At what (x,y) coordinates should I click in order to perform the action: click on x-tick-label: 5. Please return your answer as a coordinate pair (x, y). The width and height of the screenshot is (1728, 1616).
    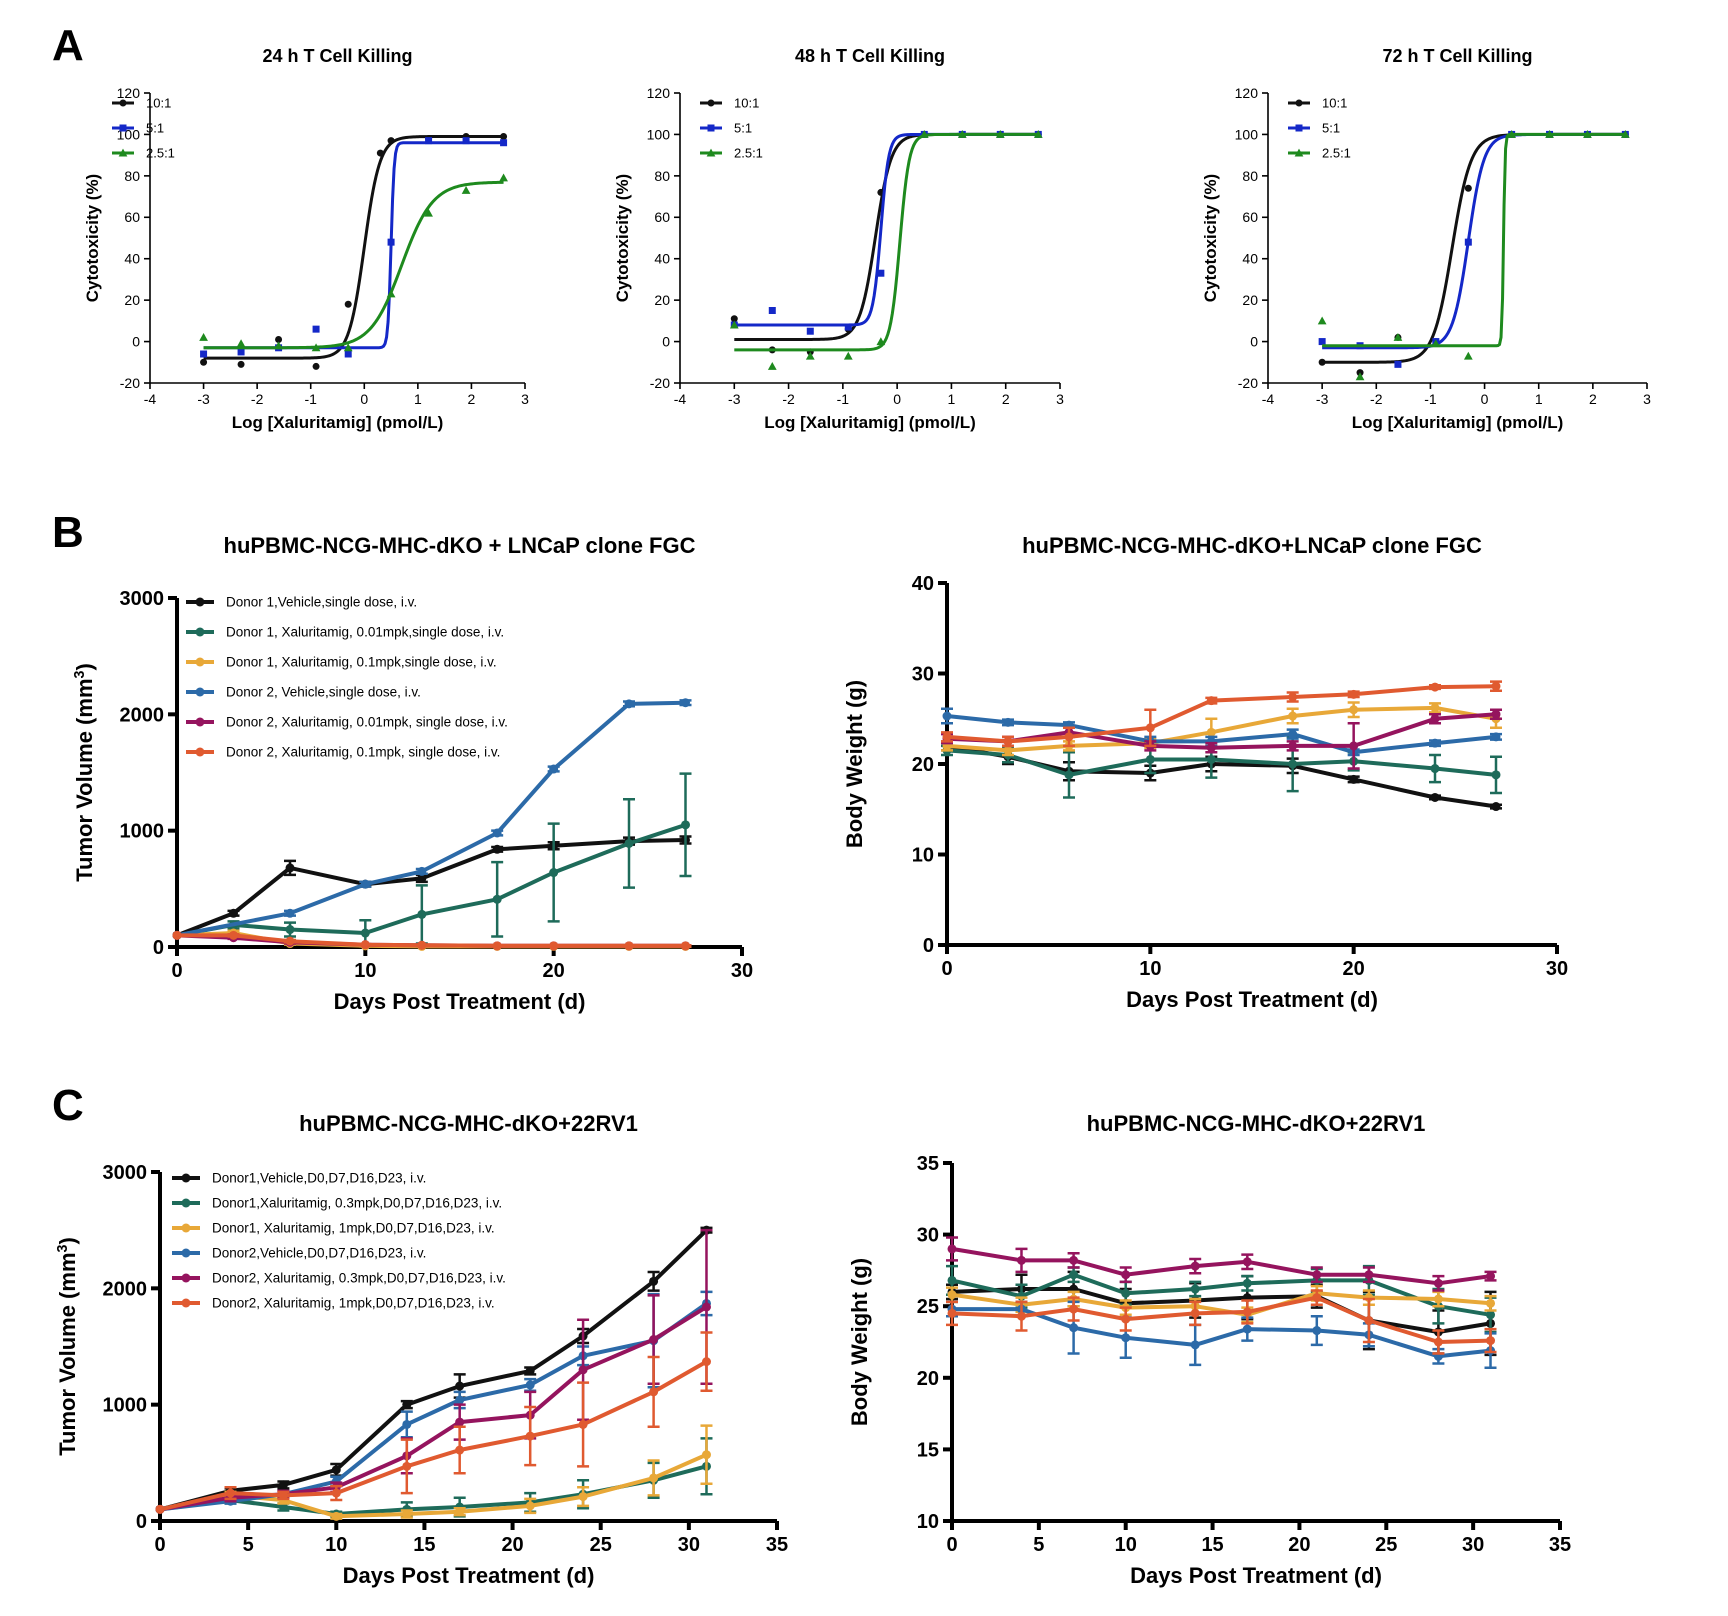
    Looking at the image, I should click on (248, 1545).